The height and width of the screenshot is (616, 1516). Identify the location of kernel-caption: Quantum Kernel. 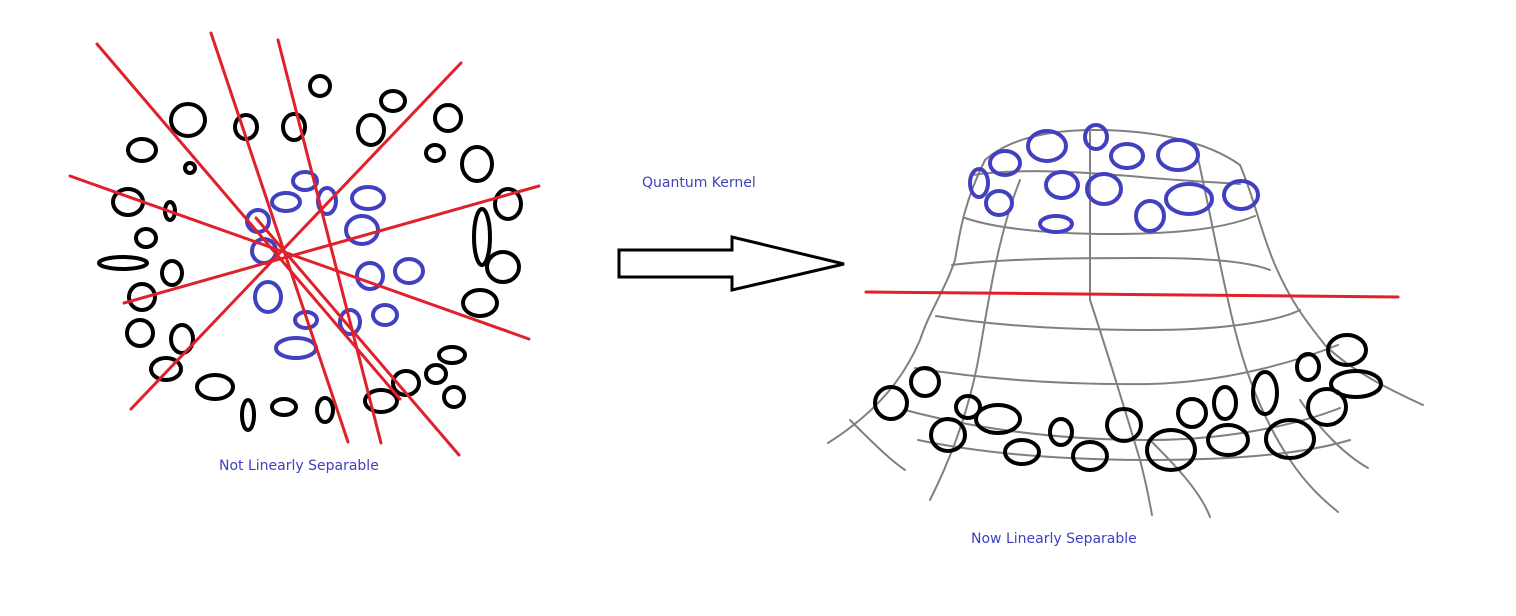
(699, 183).